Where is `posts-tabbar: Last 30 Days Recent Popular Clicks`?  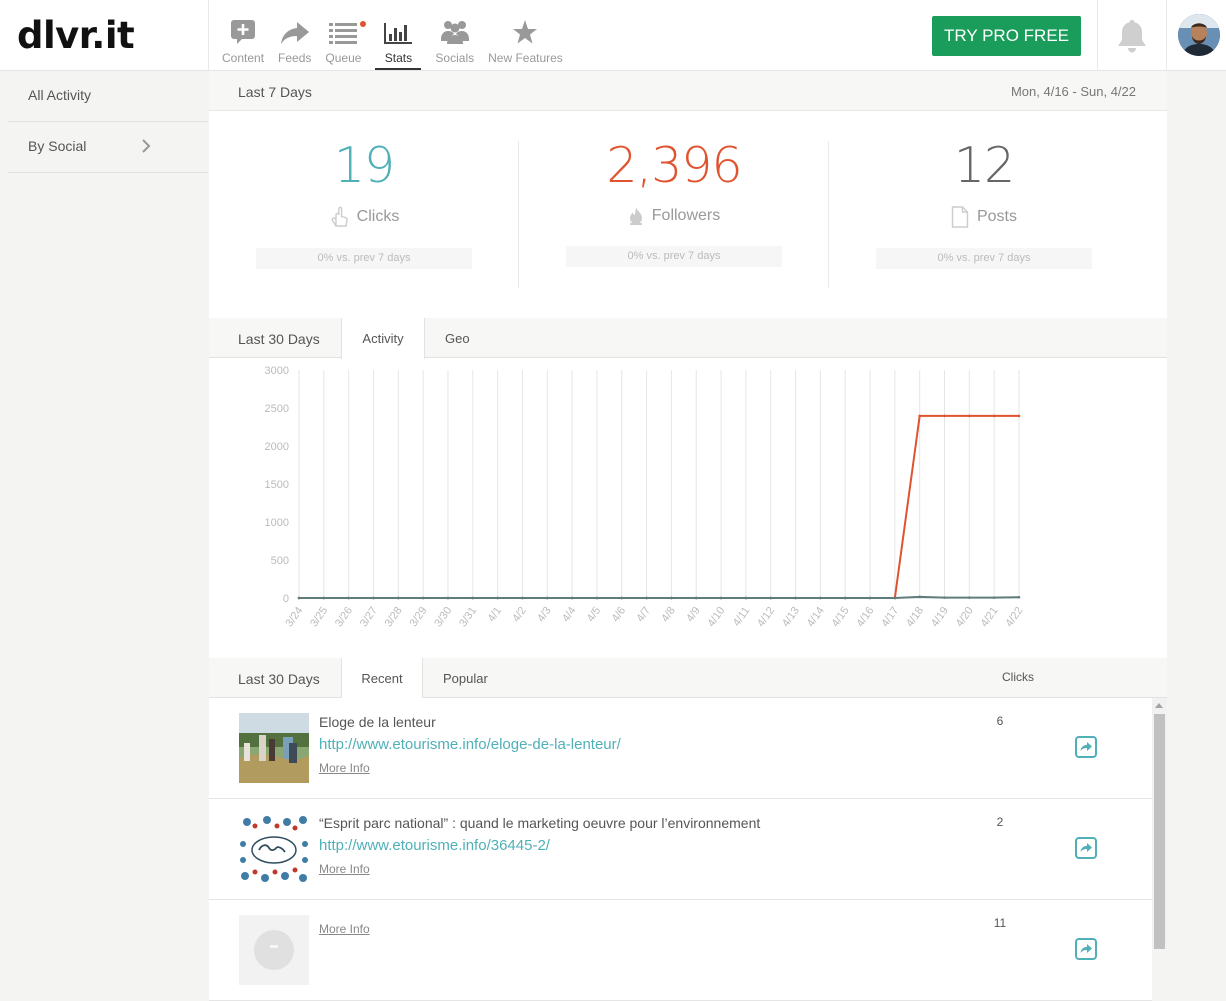 posts-tabbar: Last 30 Days Recent Popular Clicks is located at coordinates (688, 678).